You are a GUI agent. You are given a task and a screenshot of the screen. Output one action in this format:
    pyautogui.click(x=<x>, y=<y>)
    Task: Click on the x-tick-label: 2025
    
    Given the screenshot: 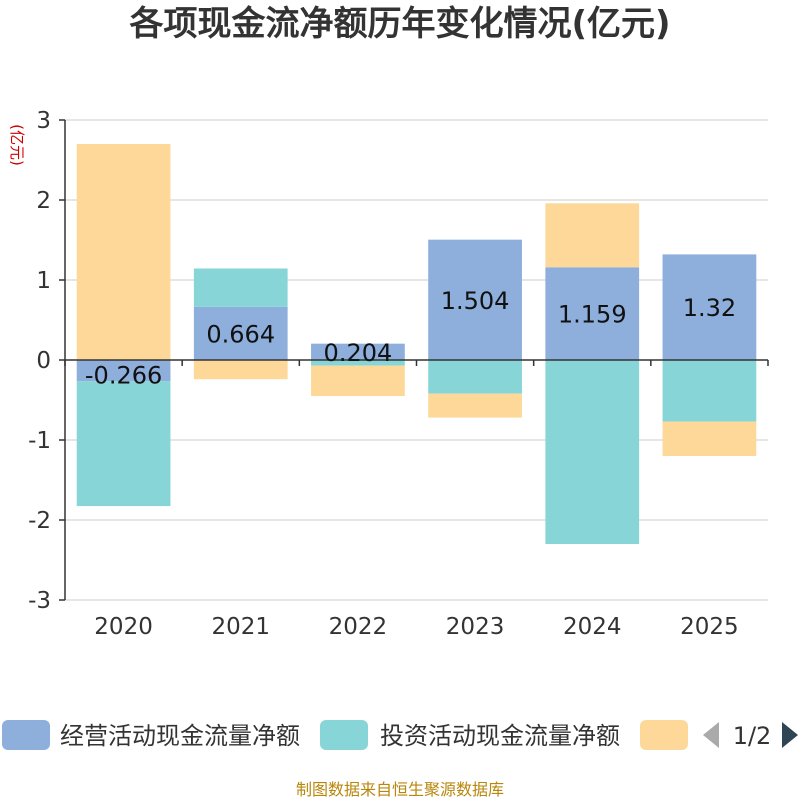 What is the action you would take?
    pyautogui.click(x=709, y=627)
    